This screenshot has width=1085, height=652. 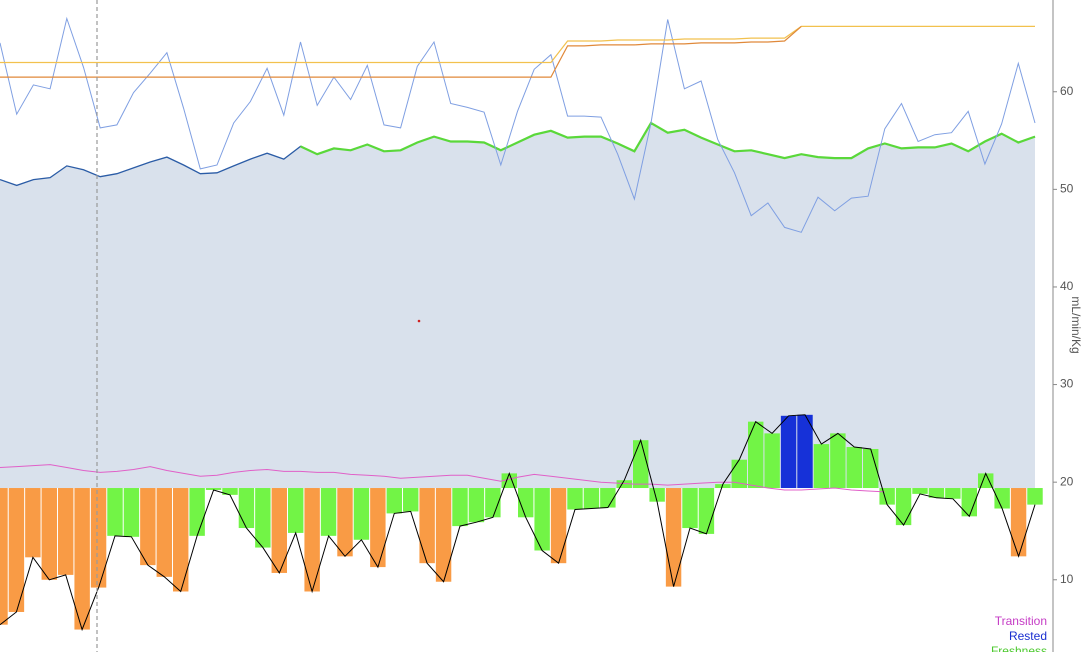 What do you see at coordinates (419, 321) in the screenshot?
I see `cursor-dot` at bounding box center [419, 321].